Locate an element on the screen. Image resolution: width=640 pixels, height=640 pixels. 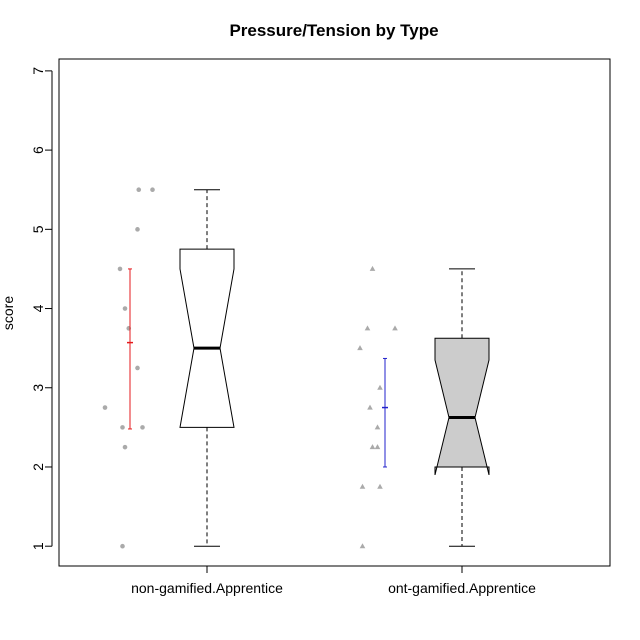
y-tick-label: 3 is located at coordinates (38, 388).